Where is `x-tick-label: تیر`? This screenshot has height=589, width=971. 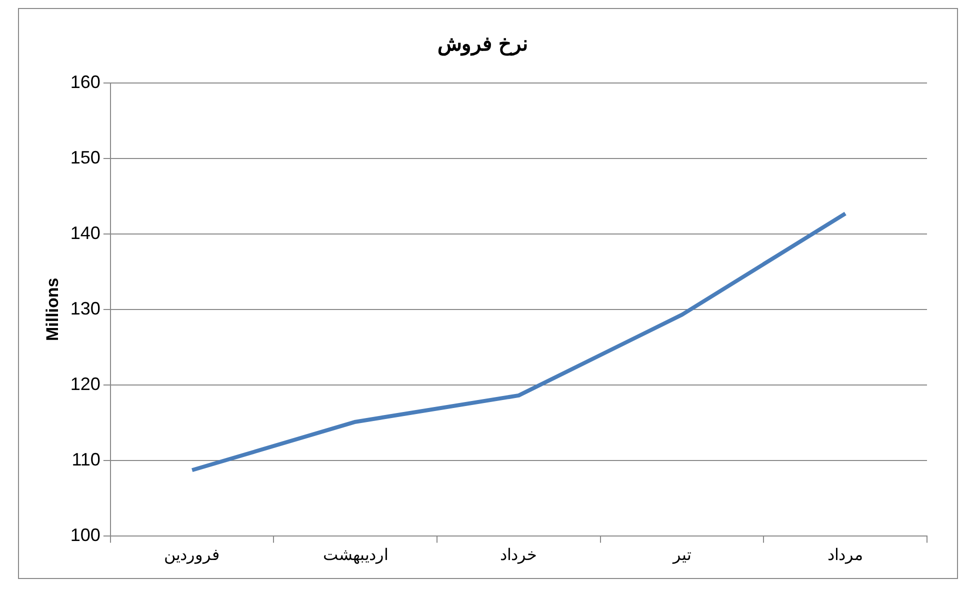 x-tick-label: تیر is located at coordinates (682, 555).